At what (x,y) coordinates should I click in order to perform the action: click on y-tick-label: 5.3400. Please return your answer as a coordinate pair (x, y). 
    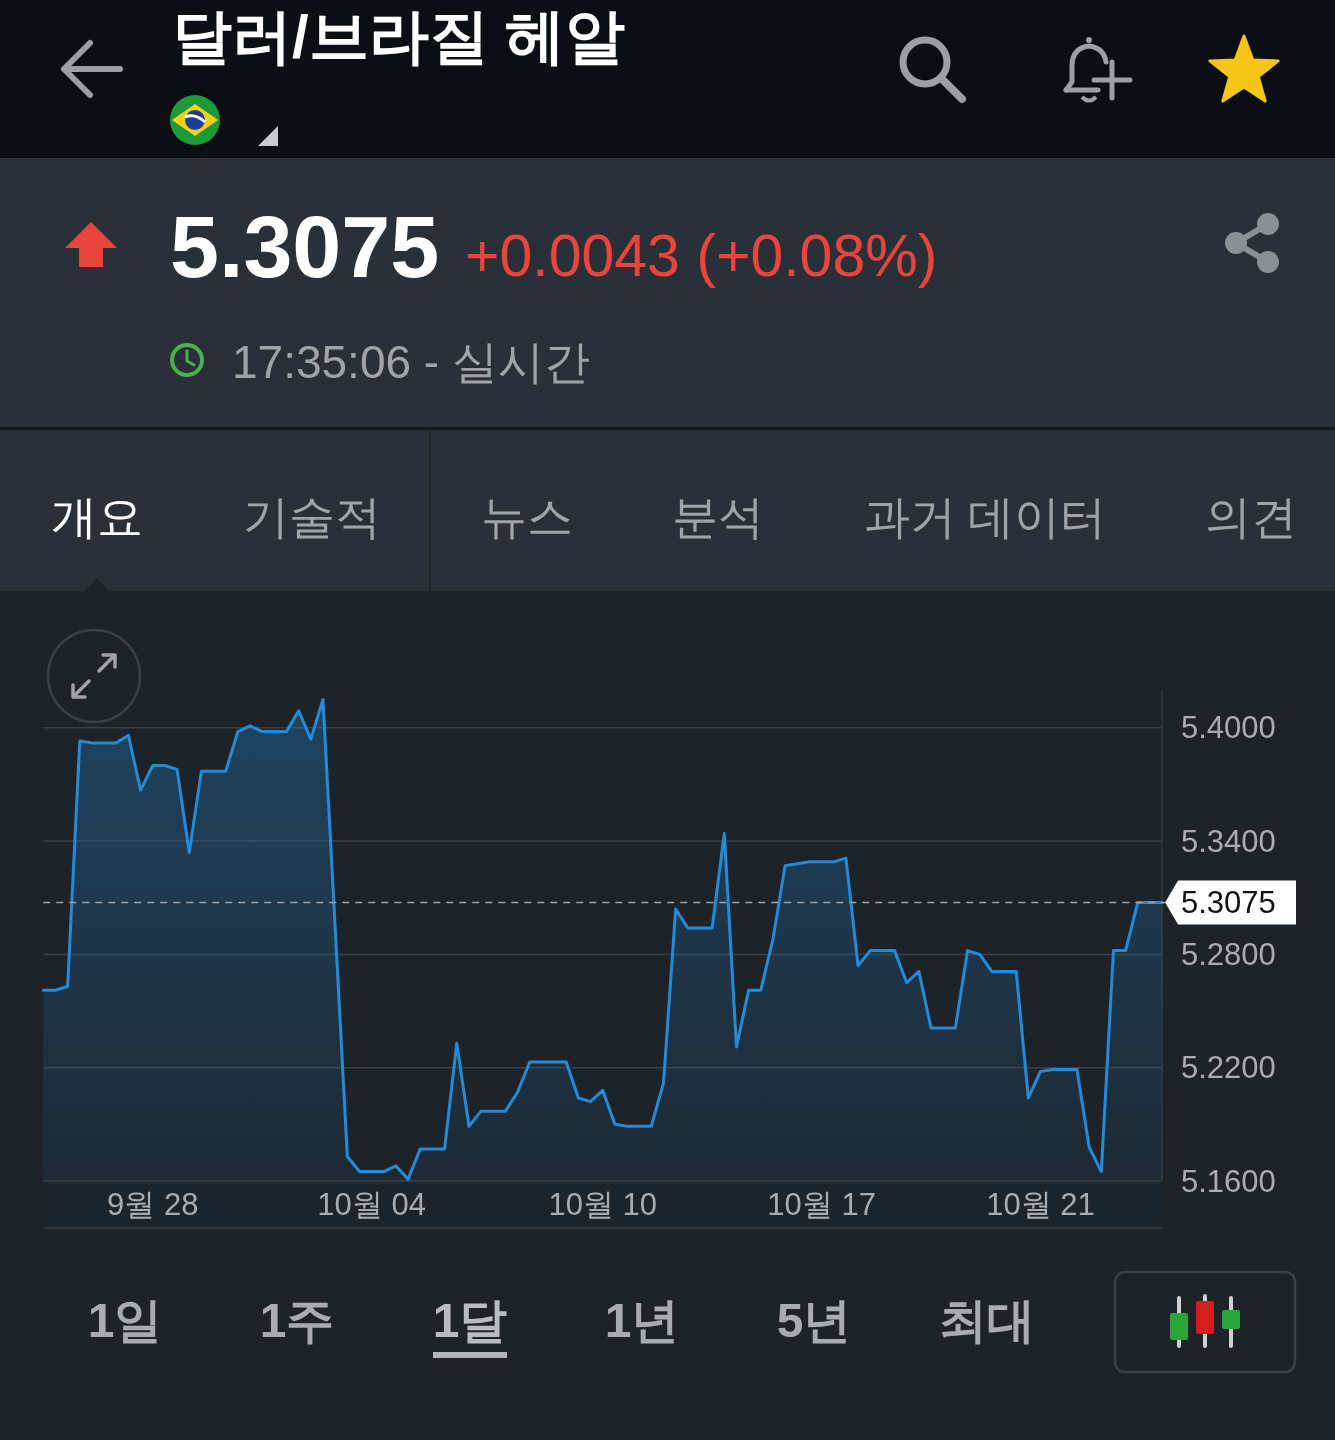
    Looking at the image, I should click on (1228, 841).